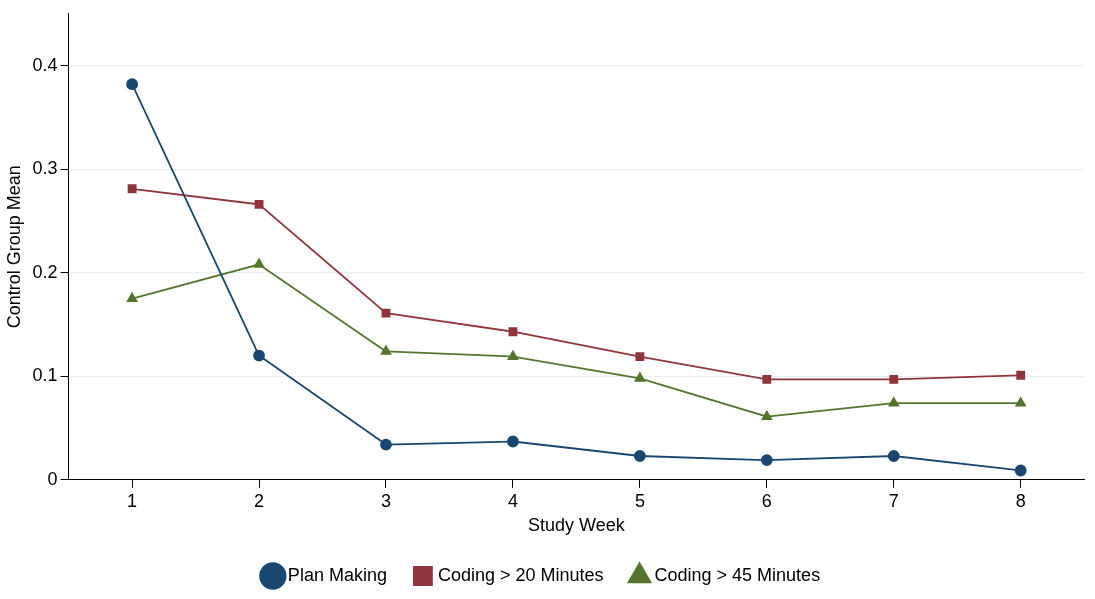 The image size is (1095, 599). Describe the element at coordinates (512, 500) in the screenshot. I see `x-tick-label: 4` at that location.